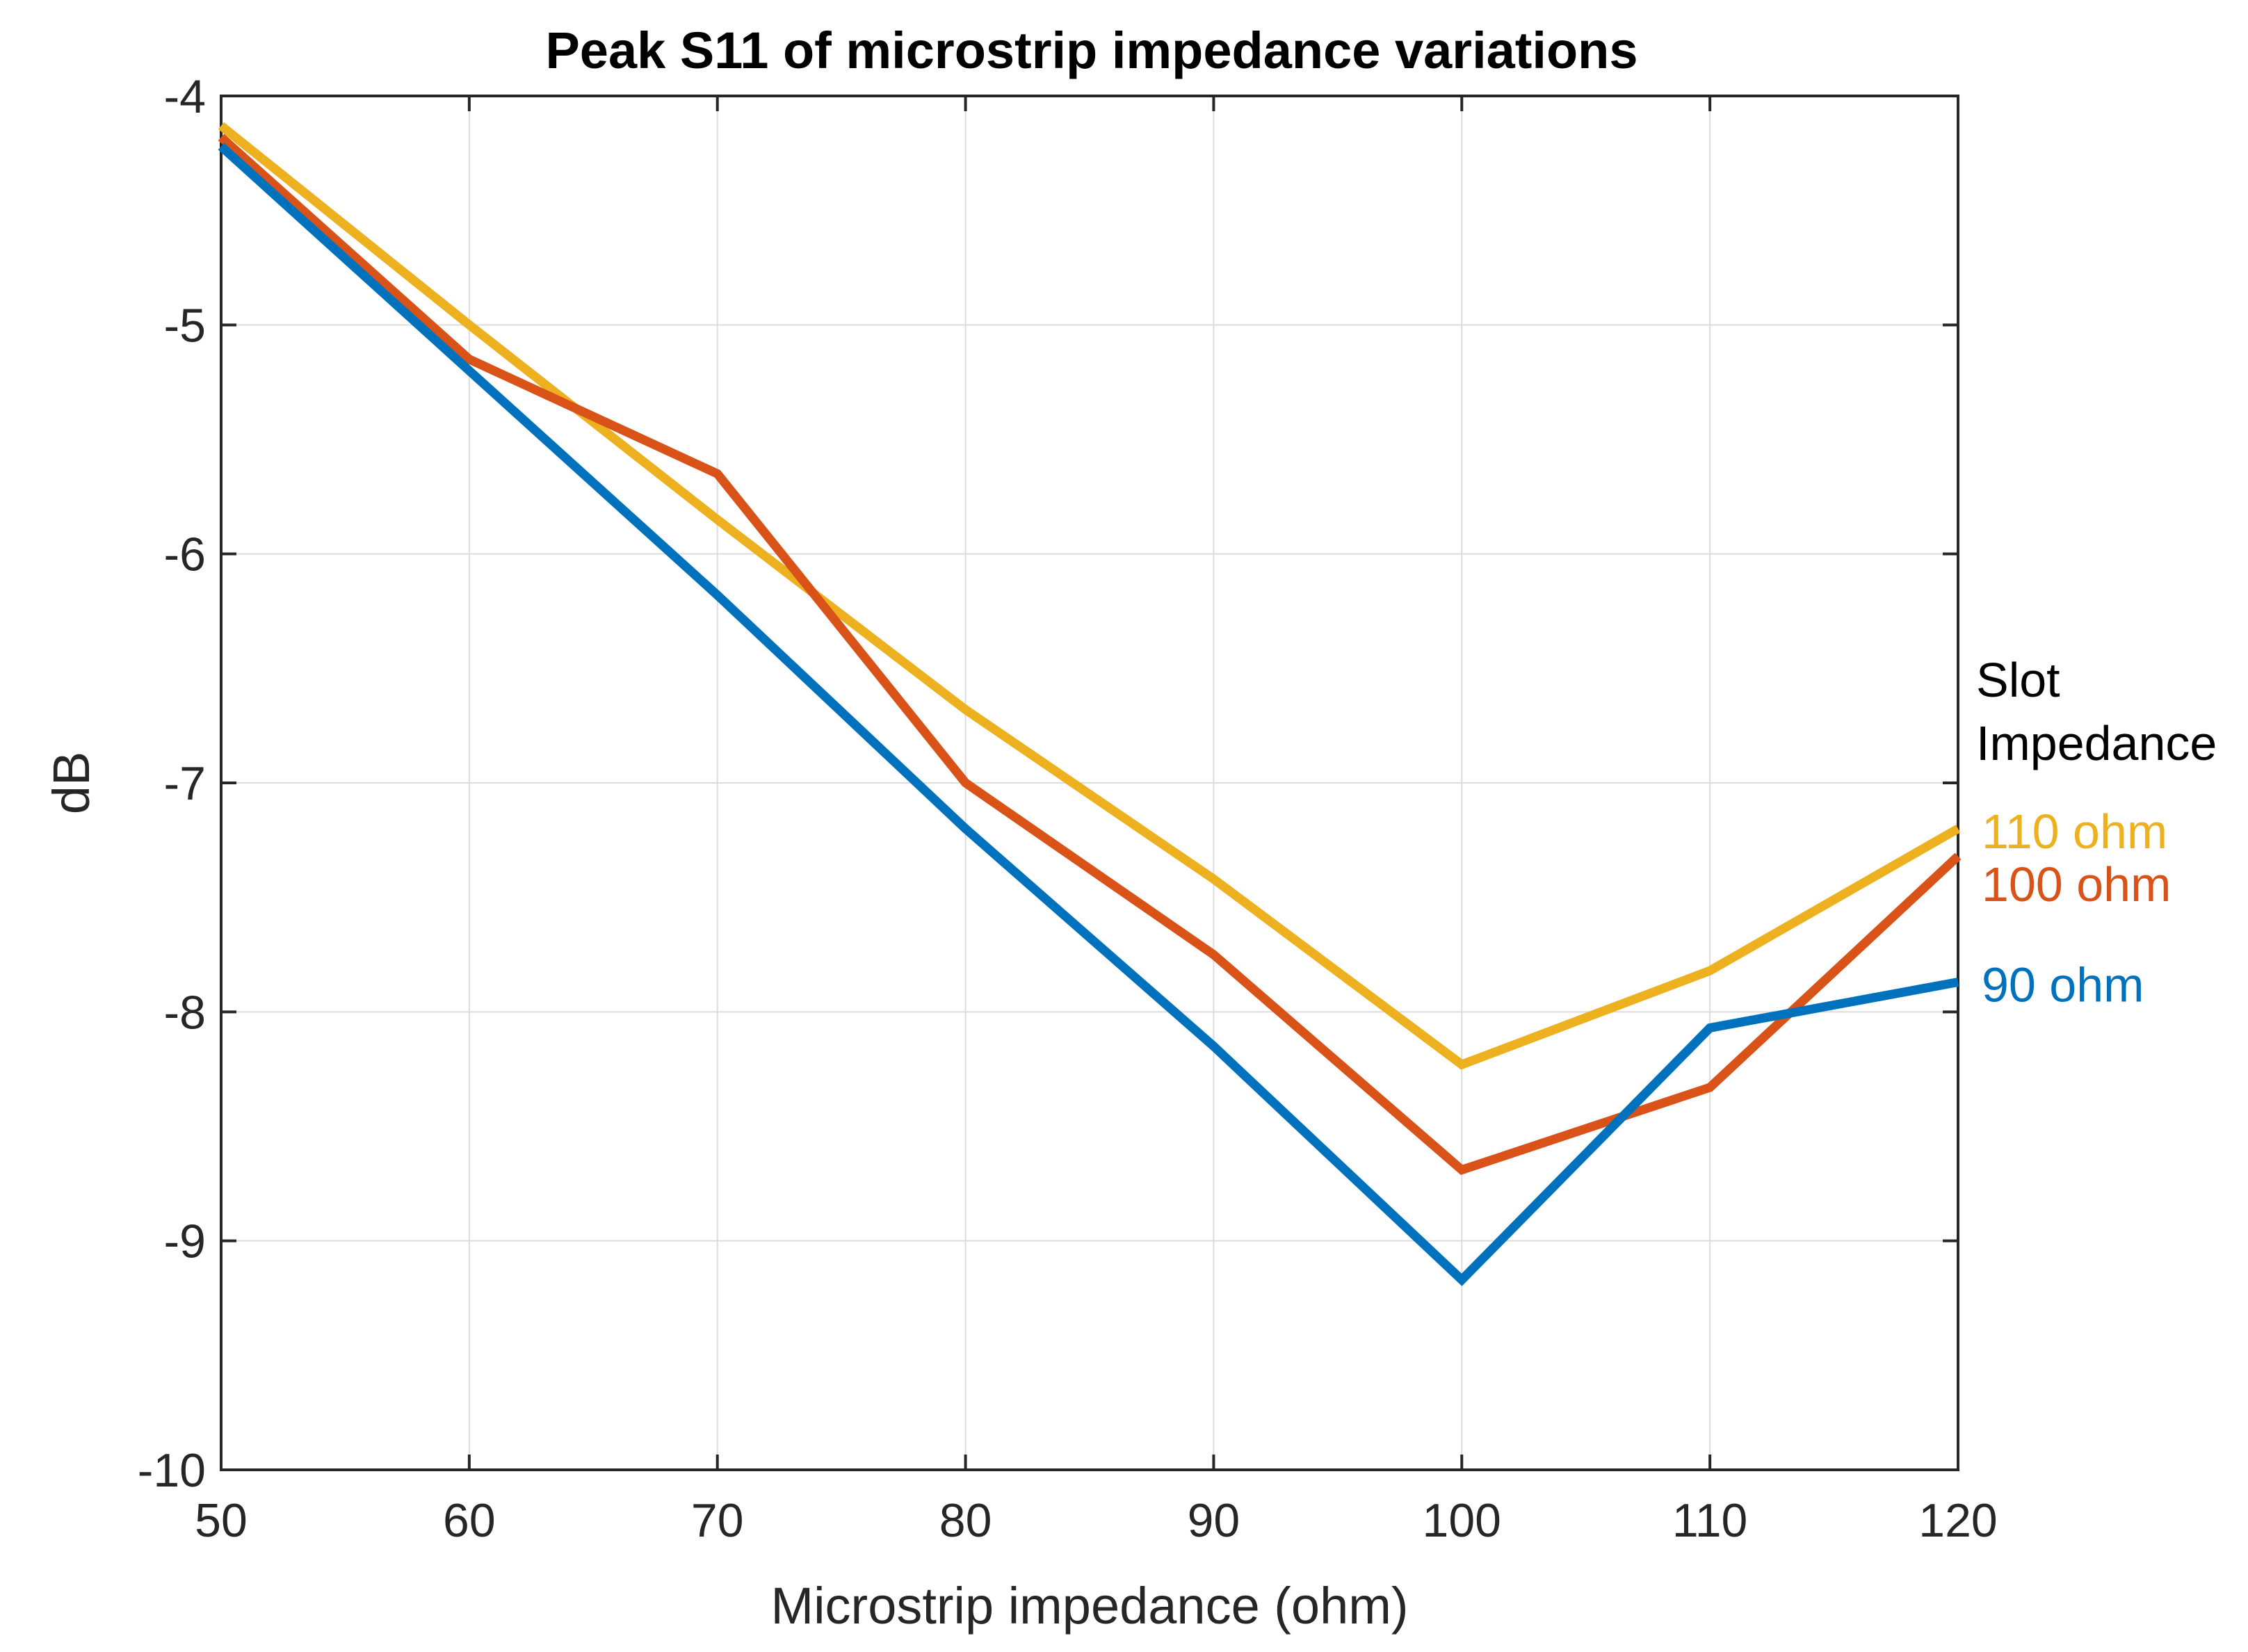  Describe the element at coordinates (2077, 884) in the screenshot. I see `legend-label-100-ohm: 100 ohm` at that location.